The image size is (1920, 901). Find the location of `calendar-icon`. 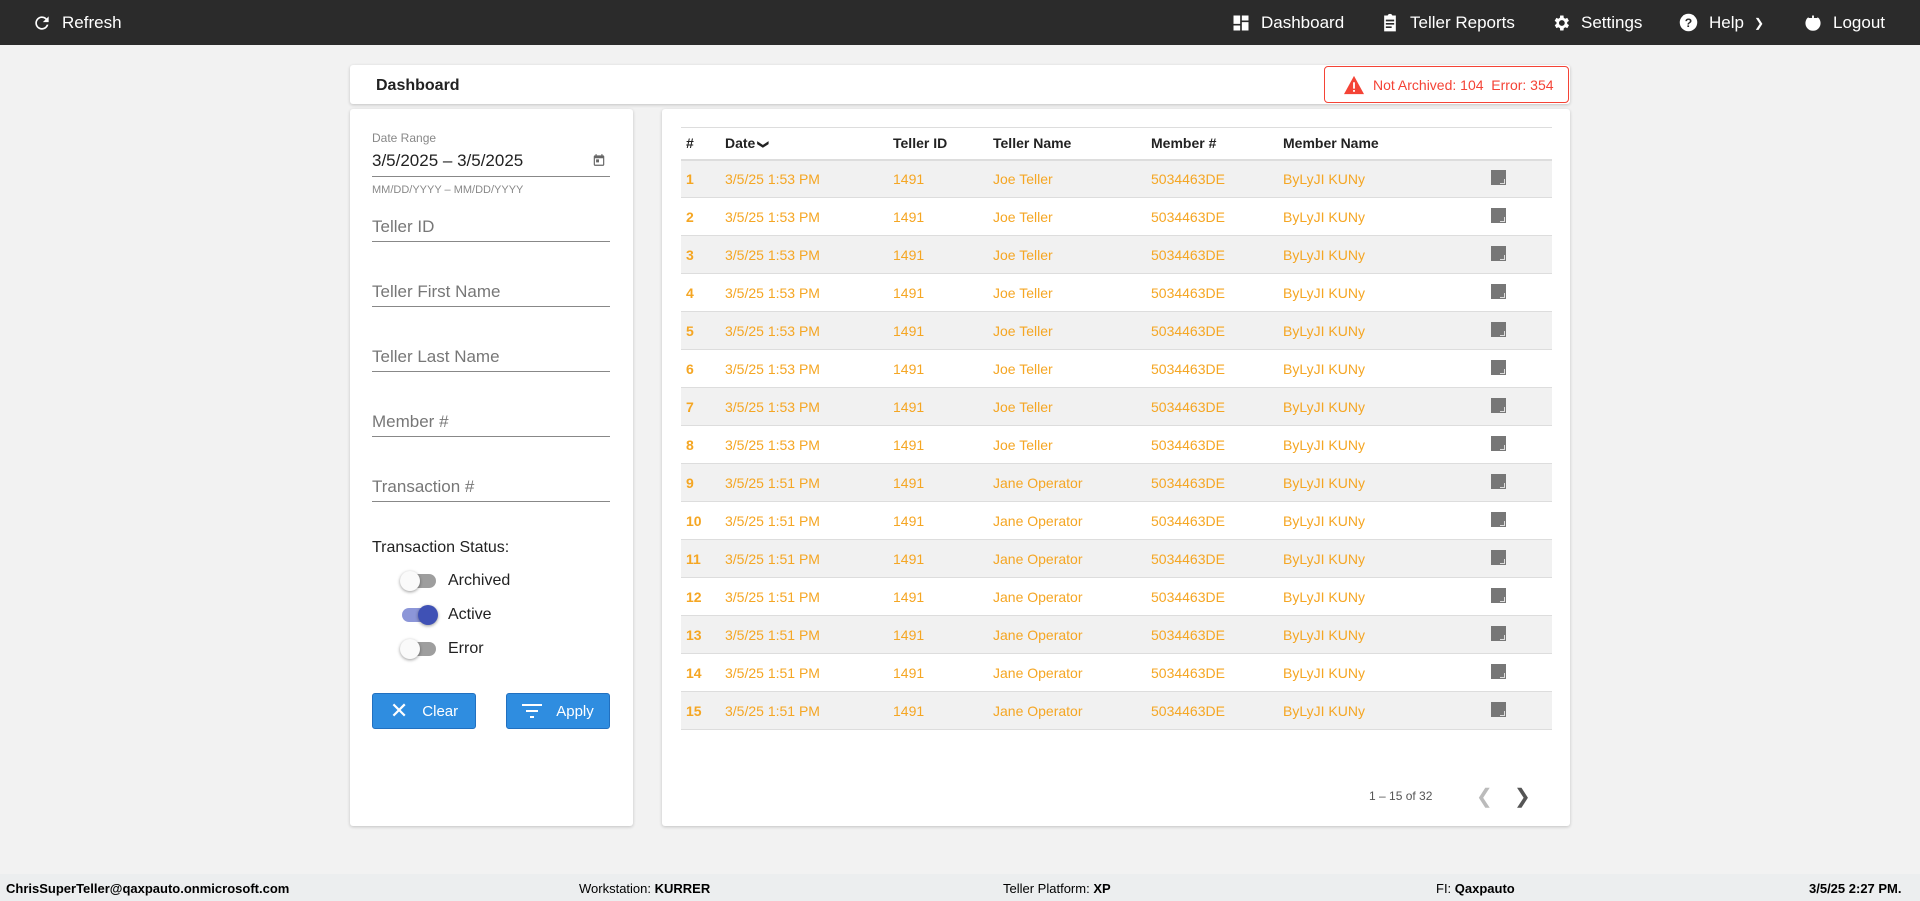

calendar-icon is located at coordinates (599, 160).